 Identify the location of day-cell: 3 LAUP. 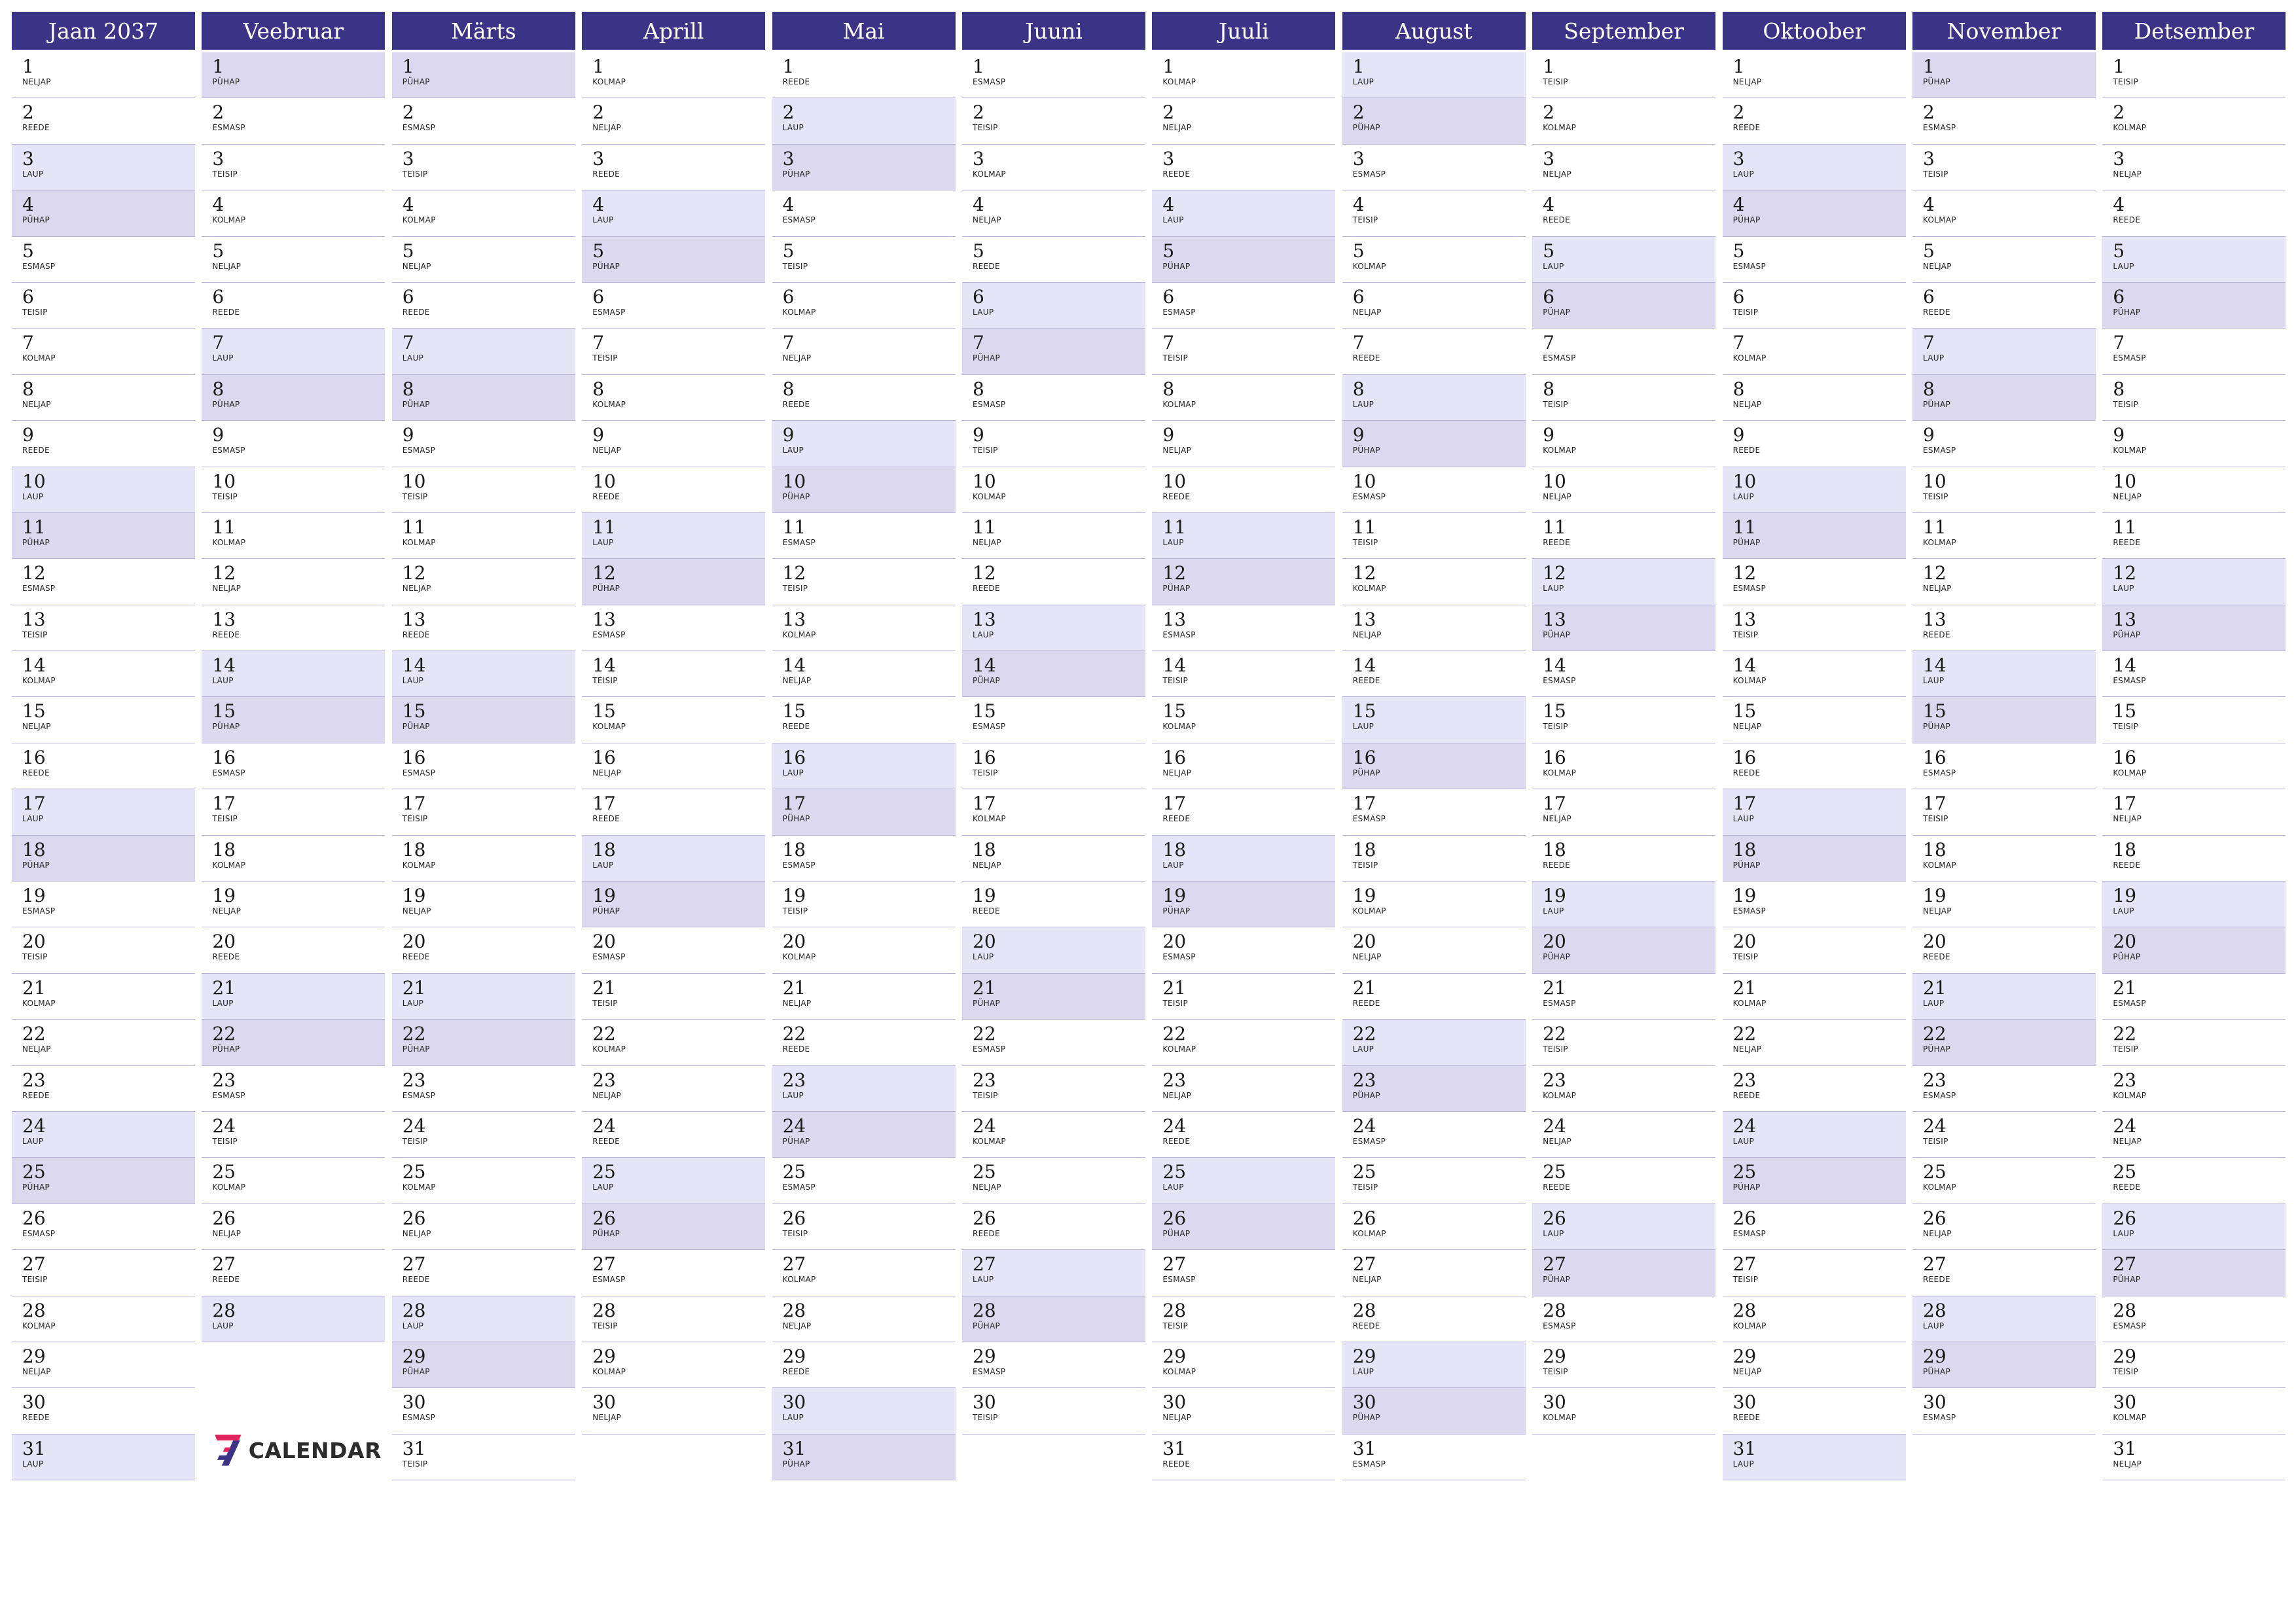
(103, 167).